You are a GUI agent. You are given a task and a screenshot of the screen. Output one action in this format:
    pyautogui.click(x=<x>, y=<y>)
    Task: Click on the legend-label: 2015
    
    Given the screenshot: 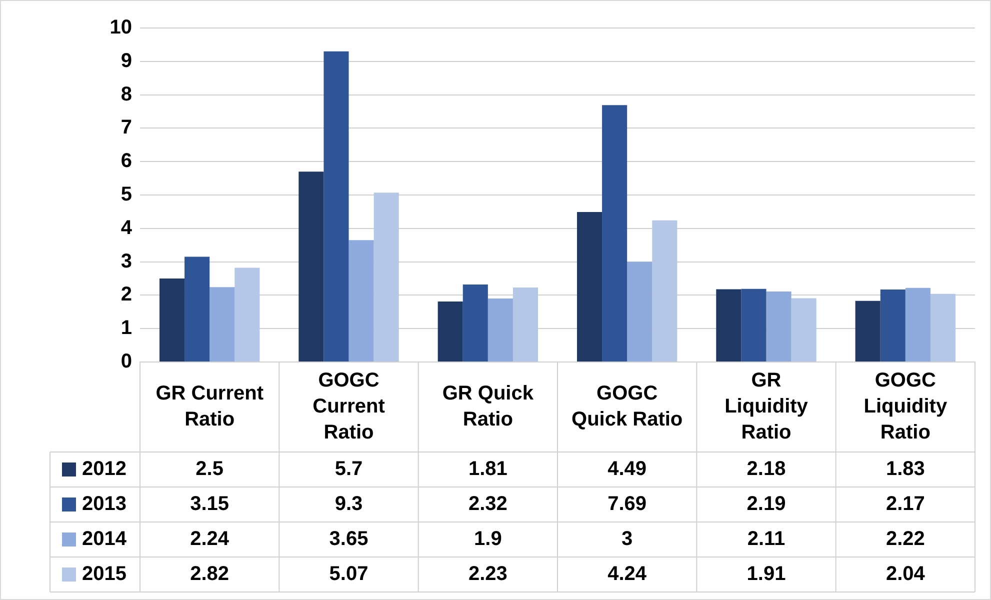 What is the action you would take?
    pyautogui.click(x=104, y=574)
    